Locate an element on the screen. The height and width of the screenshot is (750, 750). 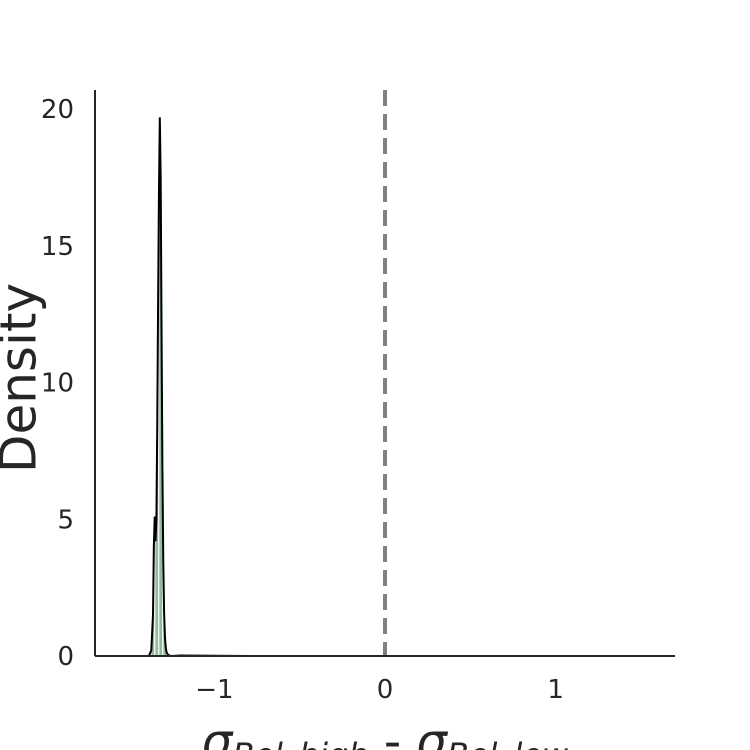
y-tick-labels: 0 5 10 15 20 is located at coordinates (57, 383).